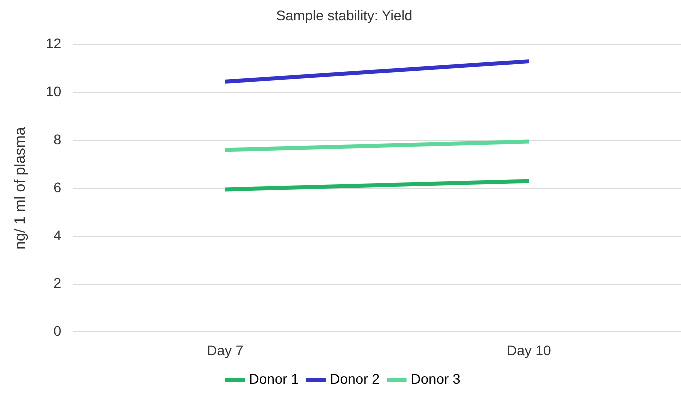 The image size is (681, 401). I want to click on legend-label: Donor 1, so click(274, 378).